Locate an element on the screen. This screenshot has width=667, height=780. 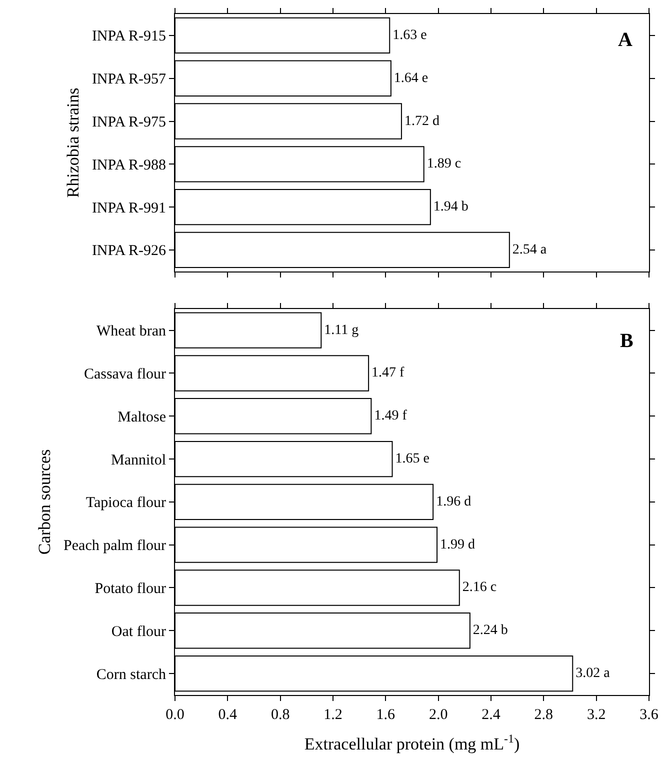
annotation: A is located at coordinates (625, 40).